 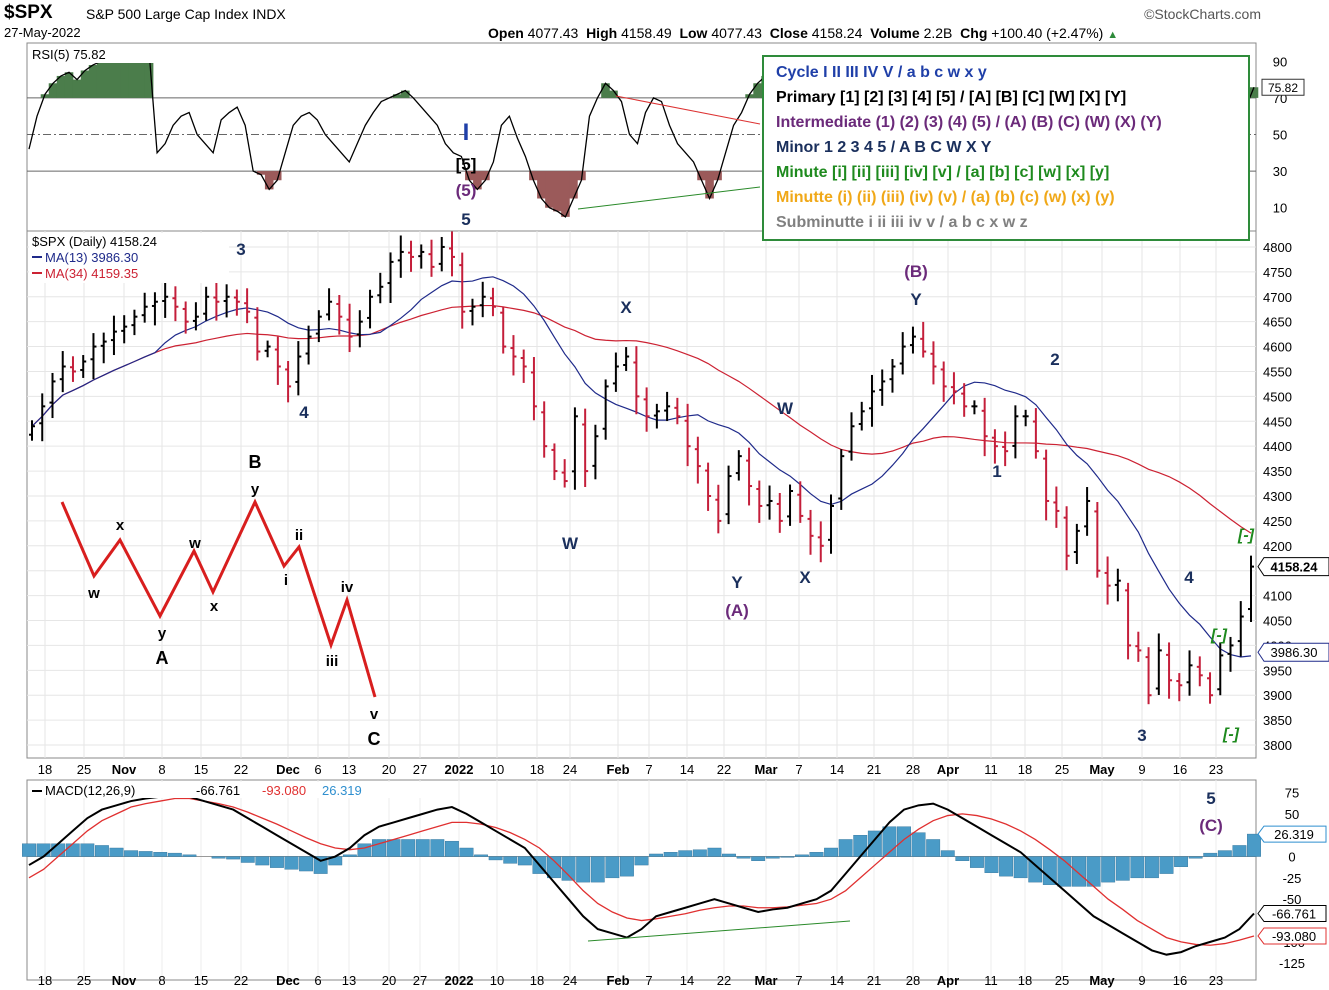 What do you see at coordinates (120, 525) in the screenshot?
I see `schematic-label: x` at bounding box center [120, 525].